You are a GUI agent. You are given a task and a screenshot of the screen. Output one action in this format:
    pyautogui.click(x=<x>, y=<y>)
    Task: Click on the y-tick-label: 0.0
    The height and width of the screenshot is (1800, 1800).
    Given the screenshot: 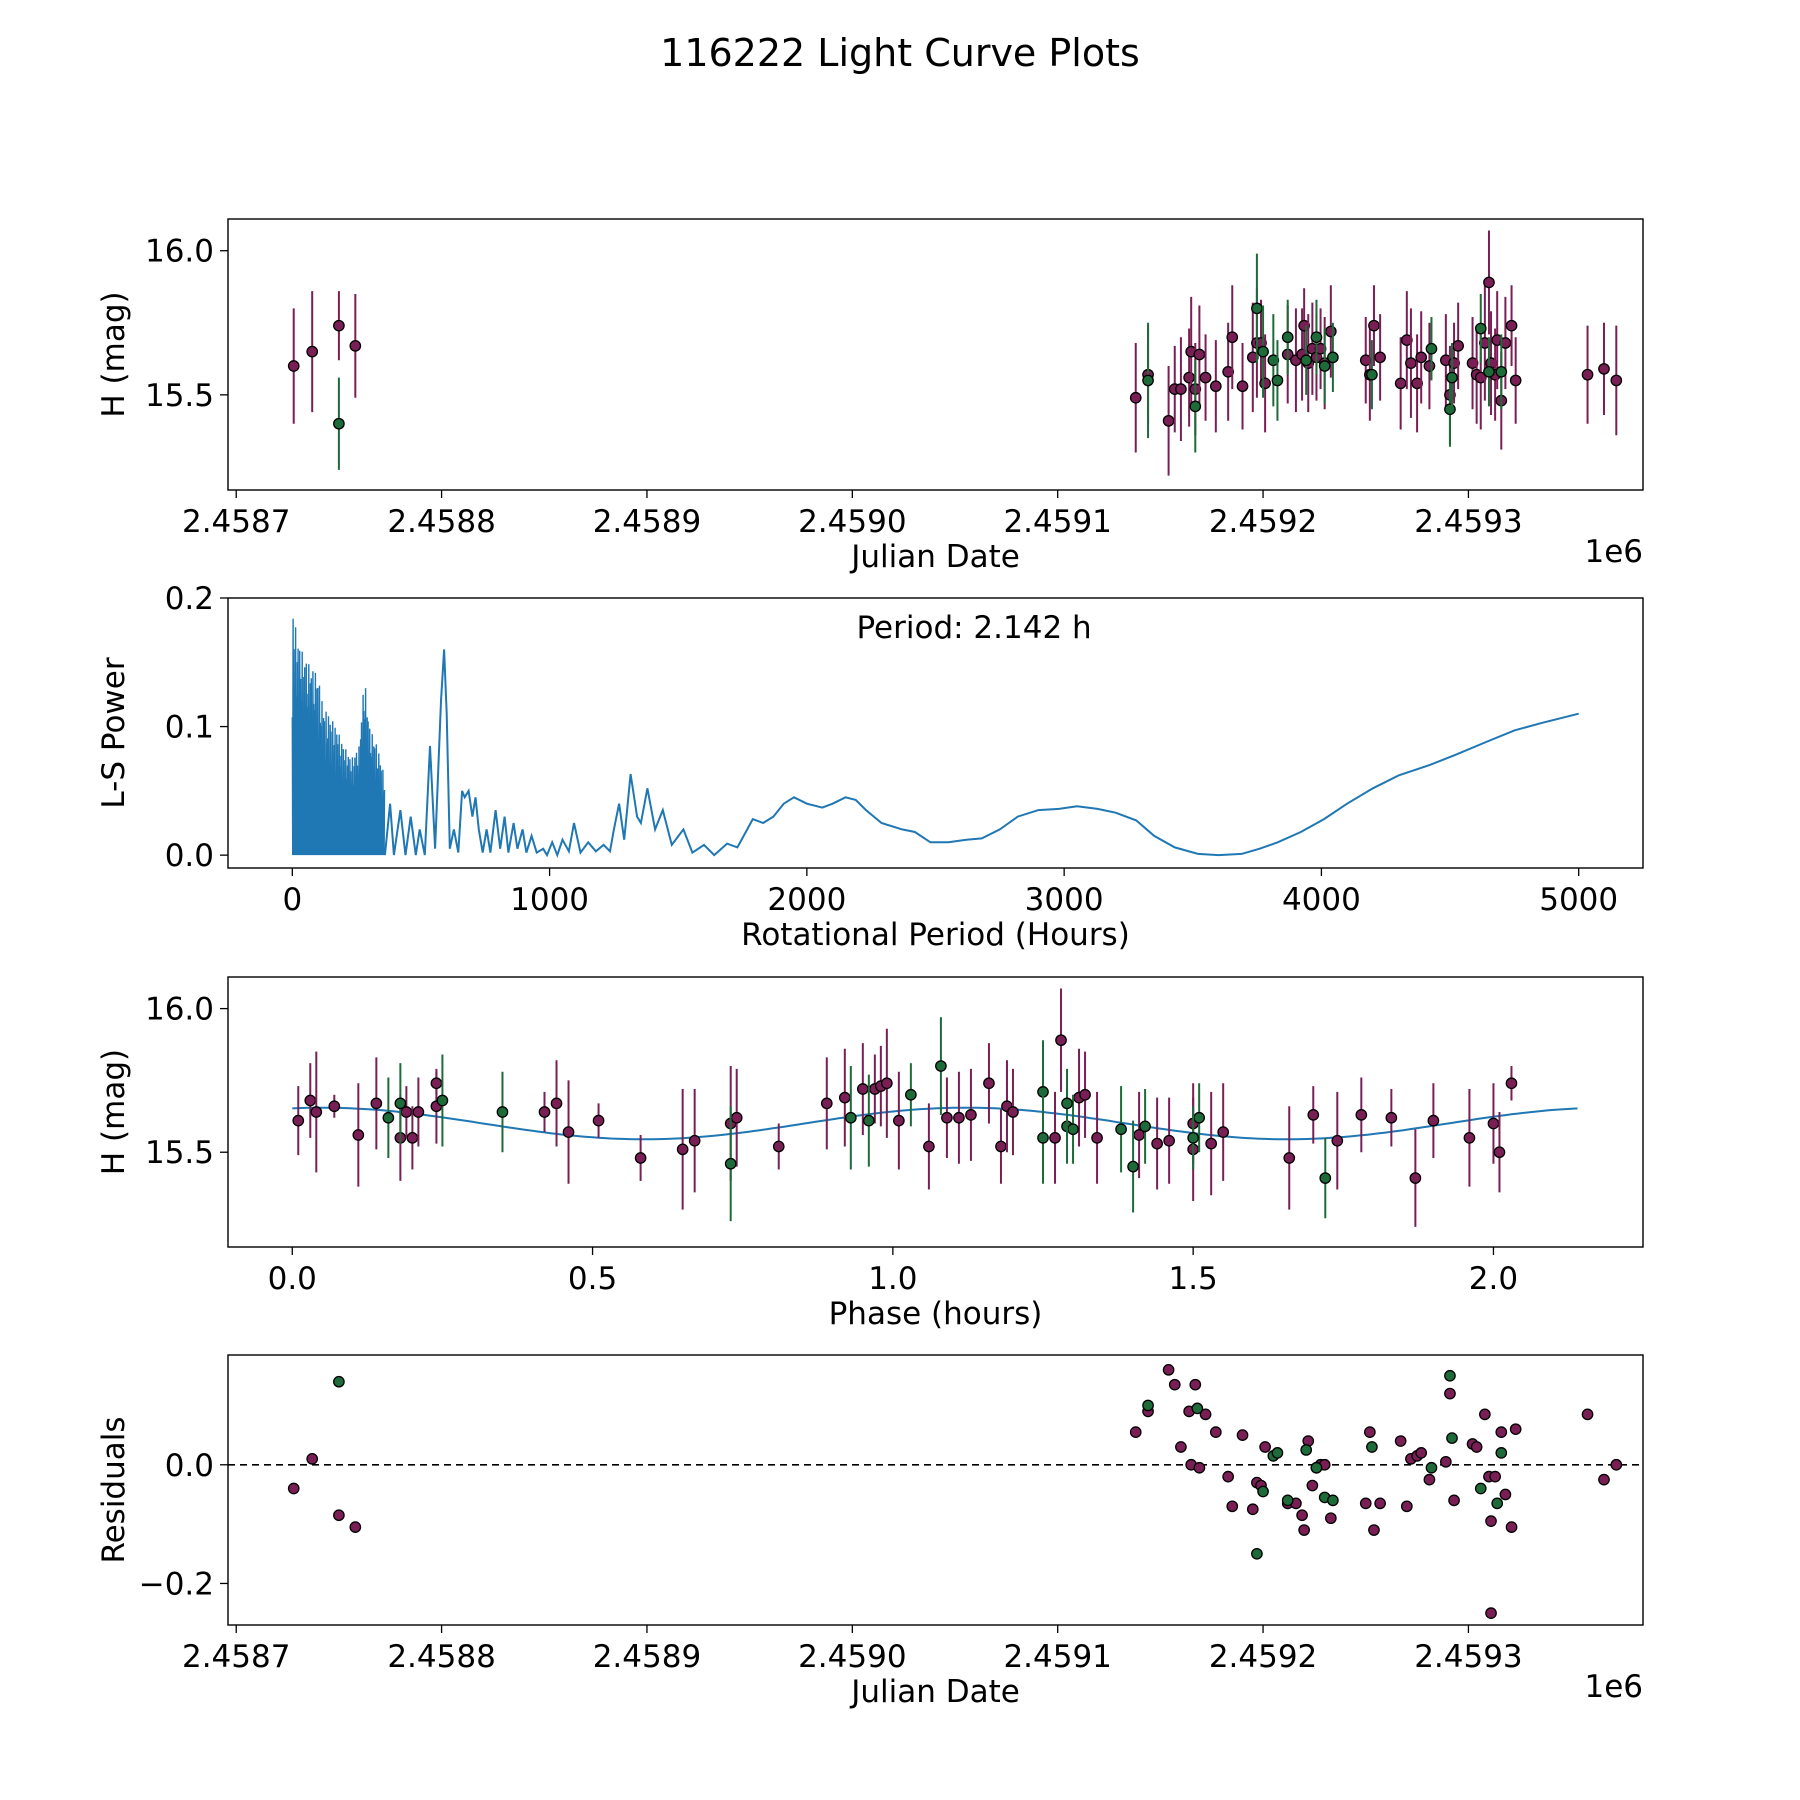 What is the action you would take?
    pyautogui.click(x=189, y=1466)
    